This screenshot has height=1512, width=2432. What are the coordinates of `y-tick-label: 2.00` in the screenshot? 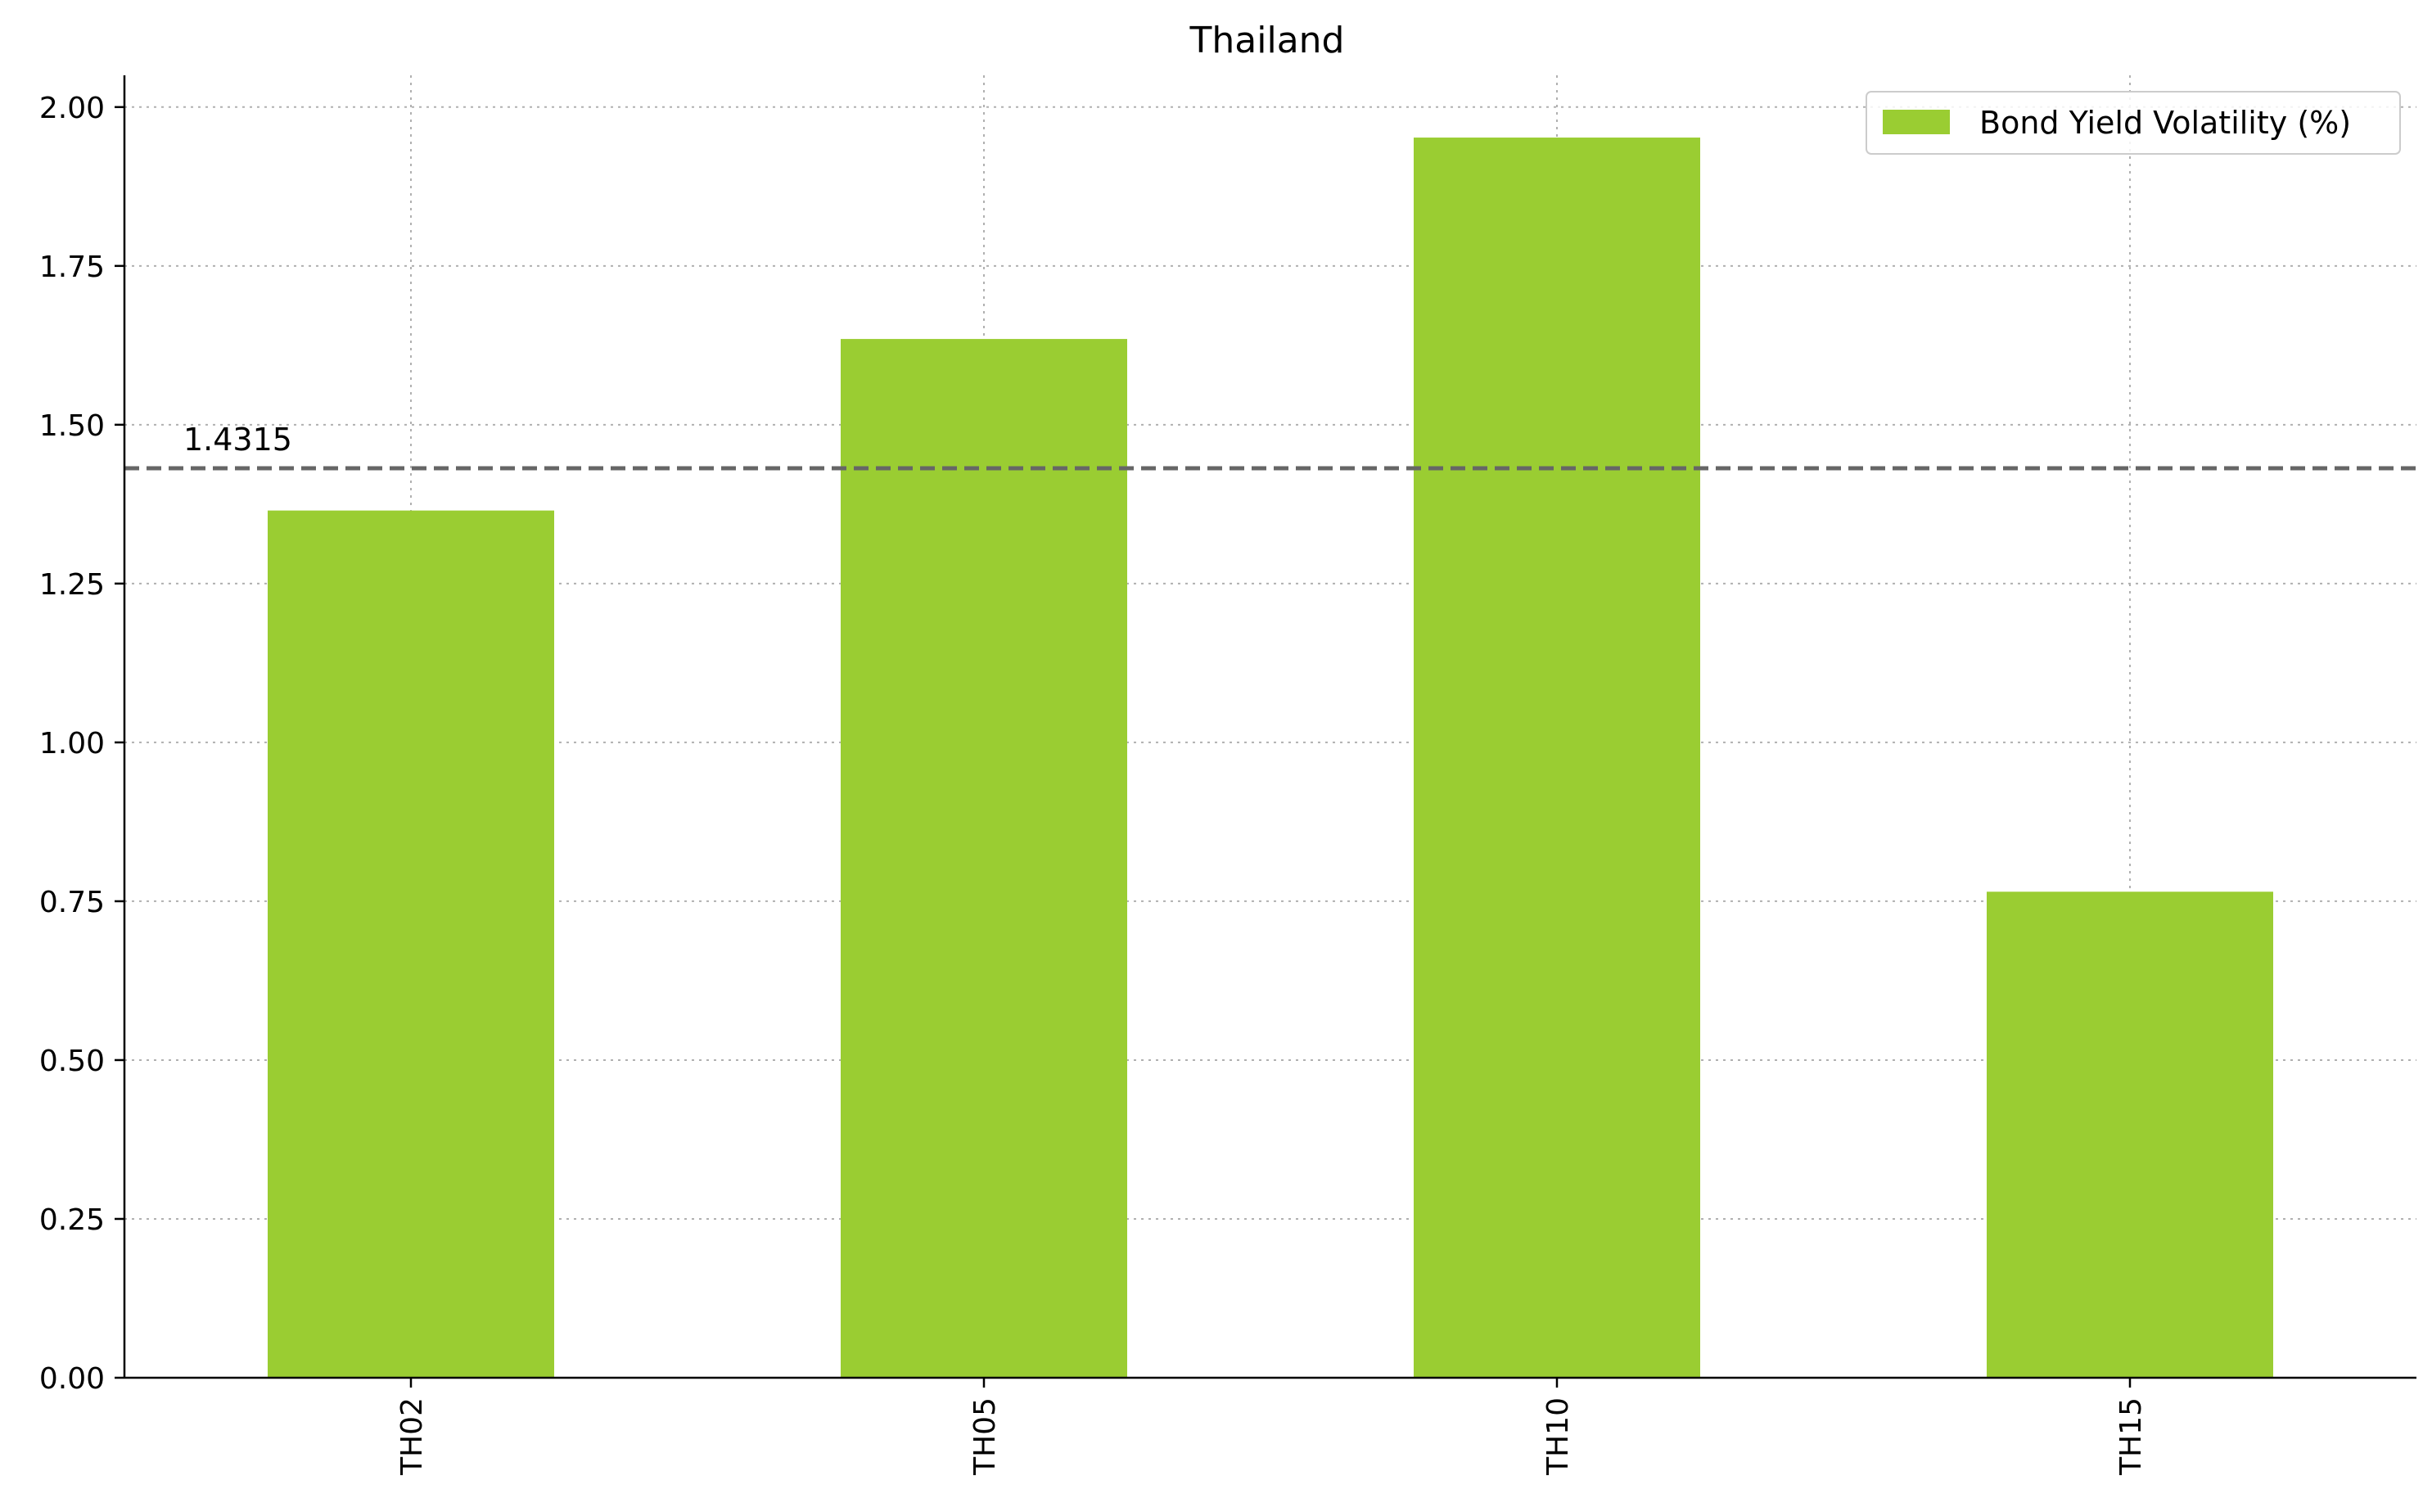 It's located at (72, 108).